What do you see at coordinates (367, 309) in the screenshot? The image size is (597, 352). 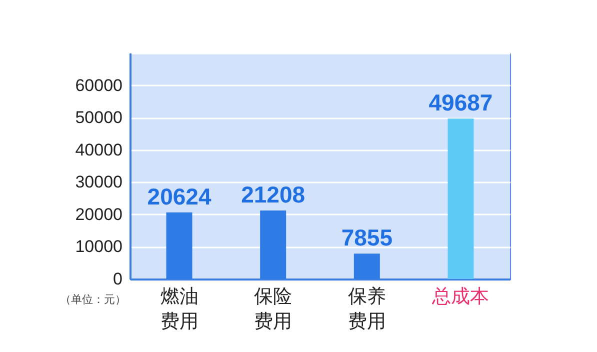 I see `x-tick-label: 保养费用` at bounding box center [367, 309].